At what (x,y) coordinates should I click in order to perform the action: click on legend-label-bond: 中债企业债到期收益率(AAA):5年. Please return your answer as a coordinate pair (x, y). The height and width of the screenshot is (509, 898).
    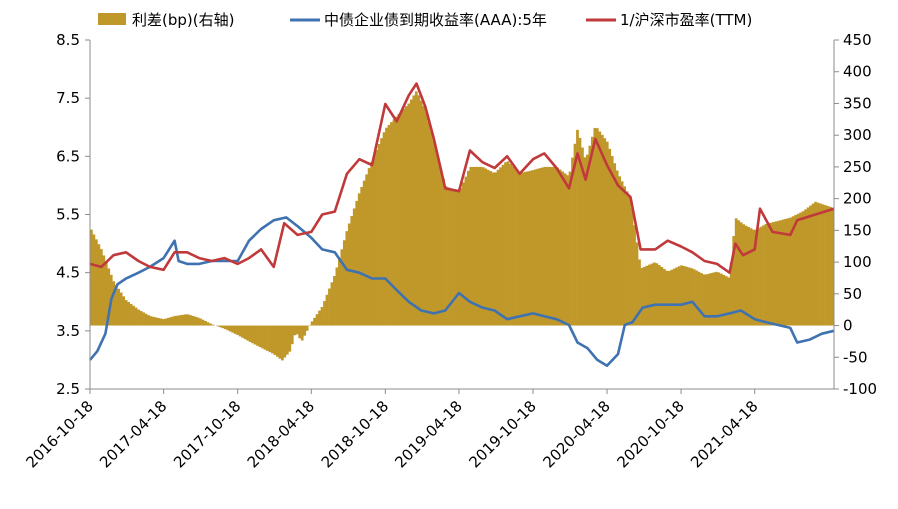
    Looking at the image, I should click on (435, 20).